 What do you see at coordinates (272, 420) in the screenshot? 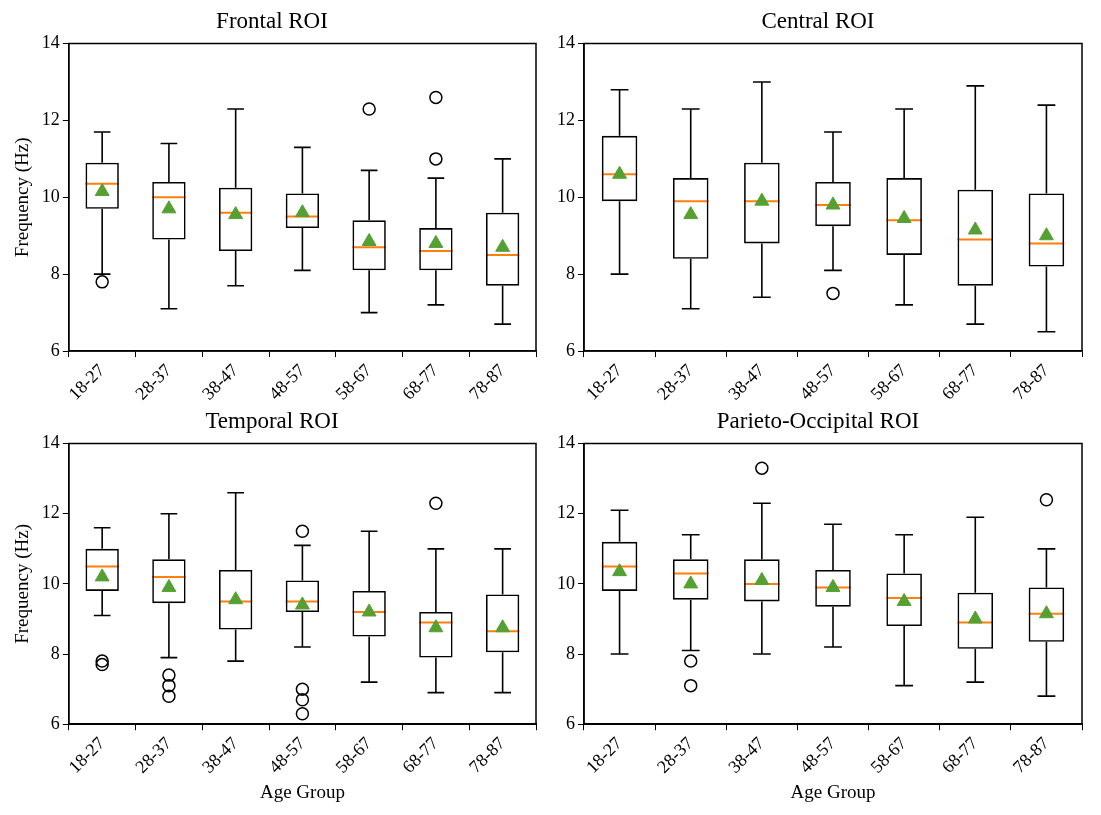
I see `chart-title: Temporal ROI` at bounding box center [272, 420].